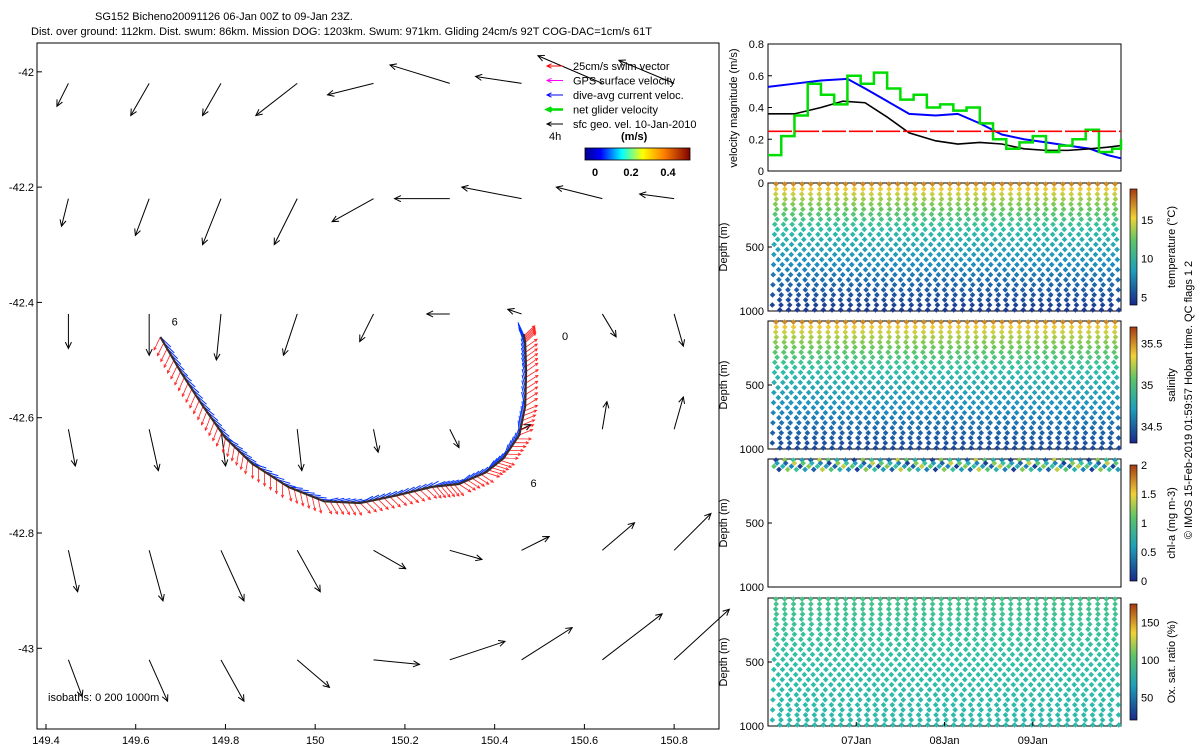  What do you see at coordinates (136, 741) in the screenshot?
I see `map-xtick-label: 149.6` at bounding box center [136, 741].